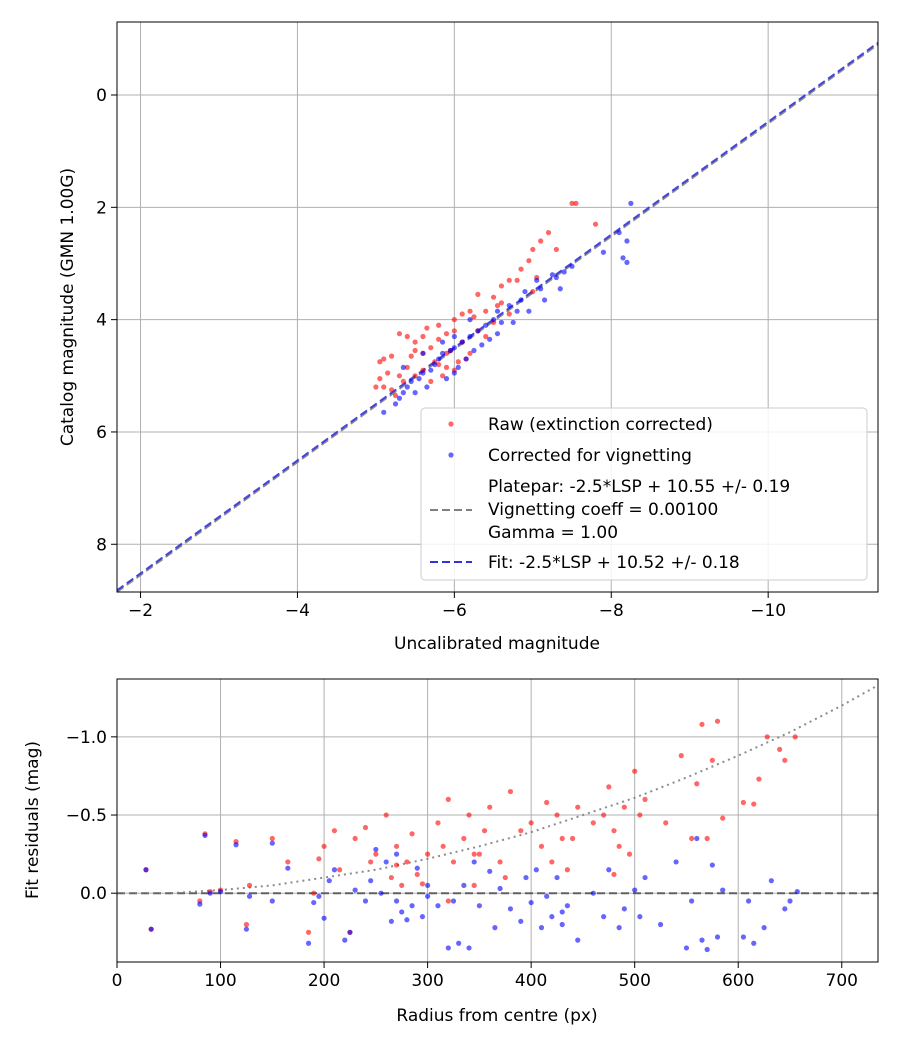 The image size is (900, 1050). Describe the element at coordinates (614, 563) in the screenshot. I see `legend-fit-label: Fit: -2.5*LSP + 10.52 +/- 0.18` at that location.